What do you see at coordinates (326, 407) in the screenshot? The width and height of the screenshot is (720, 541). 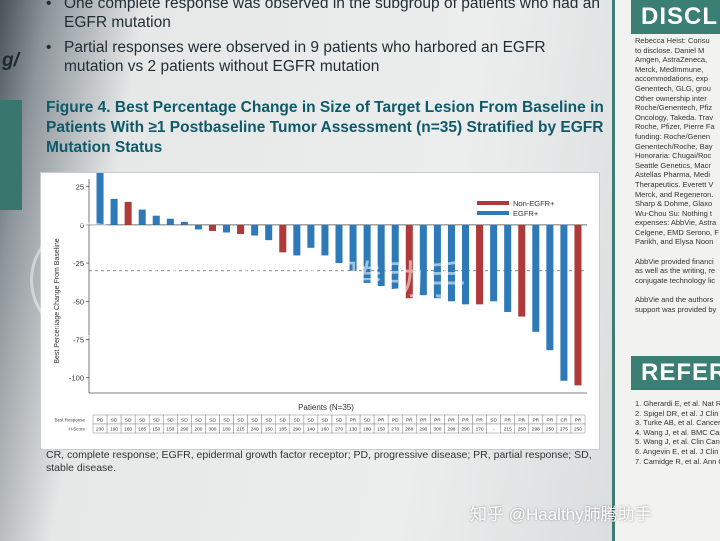 I see `x-axis-label: Patients (N=35)` at bounding box center [326, 407].